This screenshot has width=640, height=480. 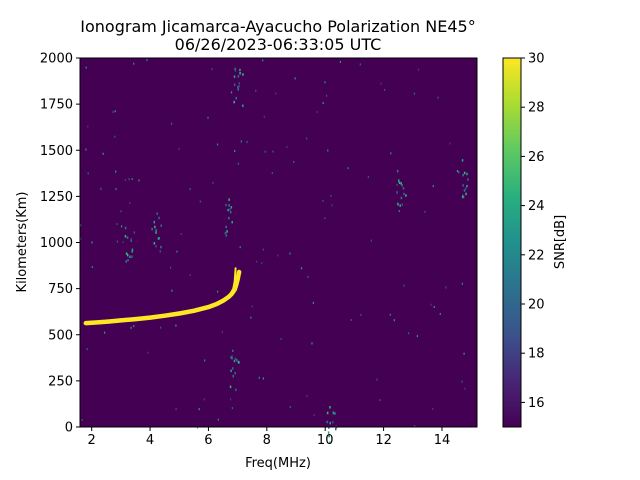 I want to click on colorbar-tick-label: 30, so click(x=536, y=59).